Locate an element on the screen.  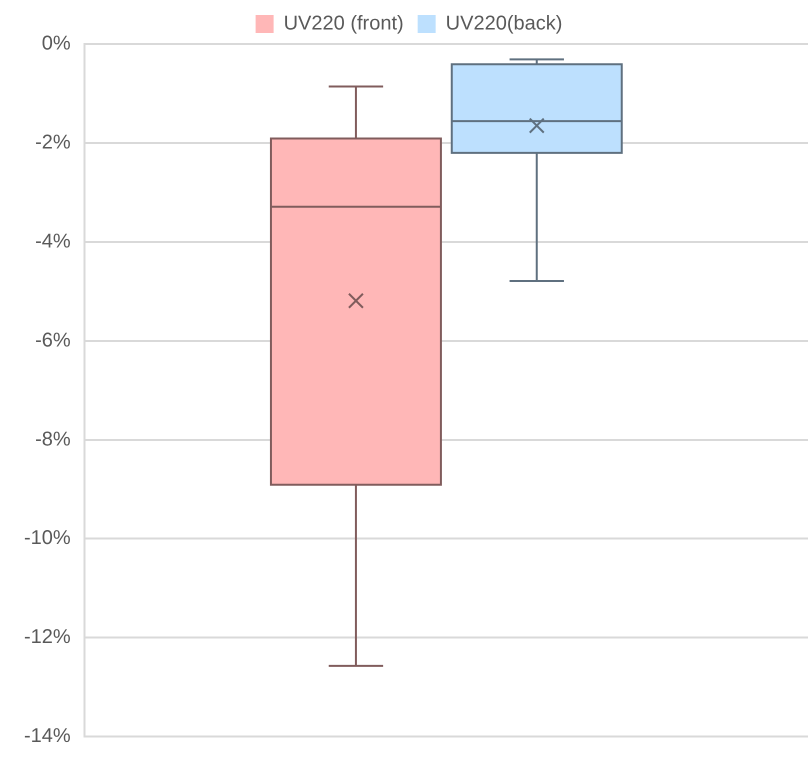
y-tick-label: -12% is located at coordinates (47, 637).